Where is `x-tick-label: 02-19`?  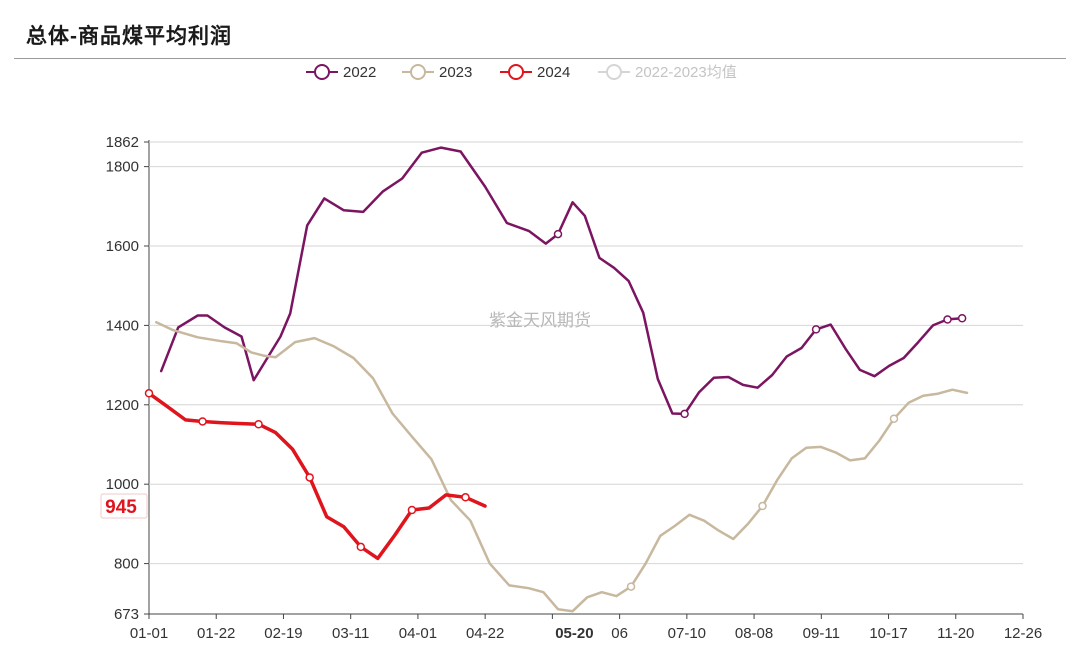 x-tick-label: 02-19 is located at coordinates (283, 633).